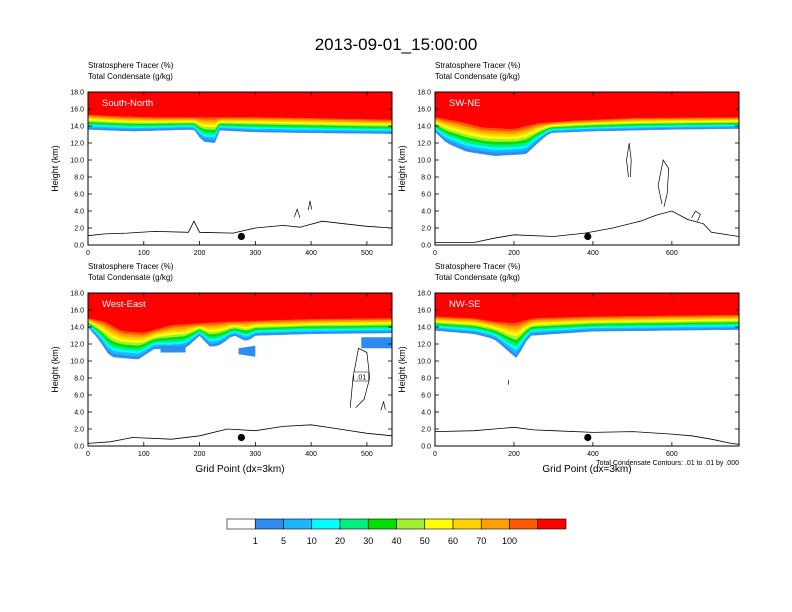 Image resolution: width=792 pixels, height=612 pixels. I want to click on colorbar-label: 1, so click(255, 541).